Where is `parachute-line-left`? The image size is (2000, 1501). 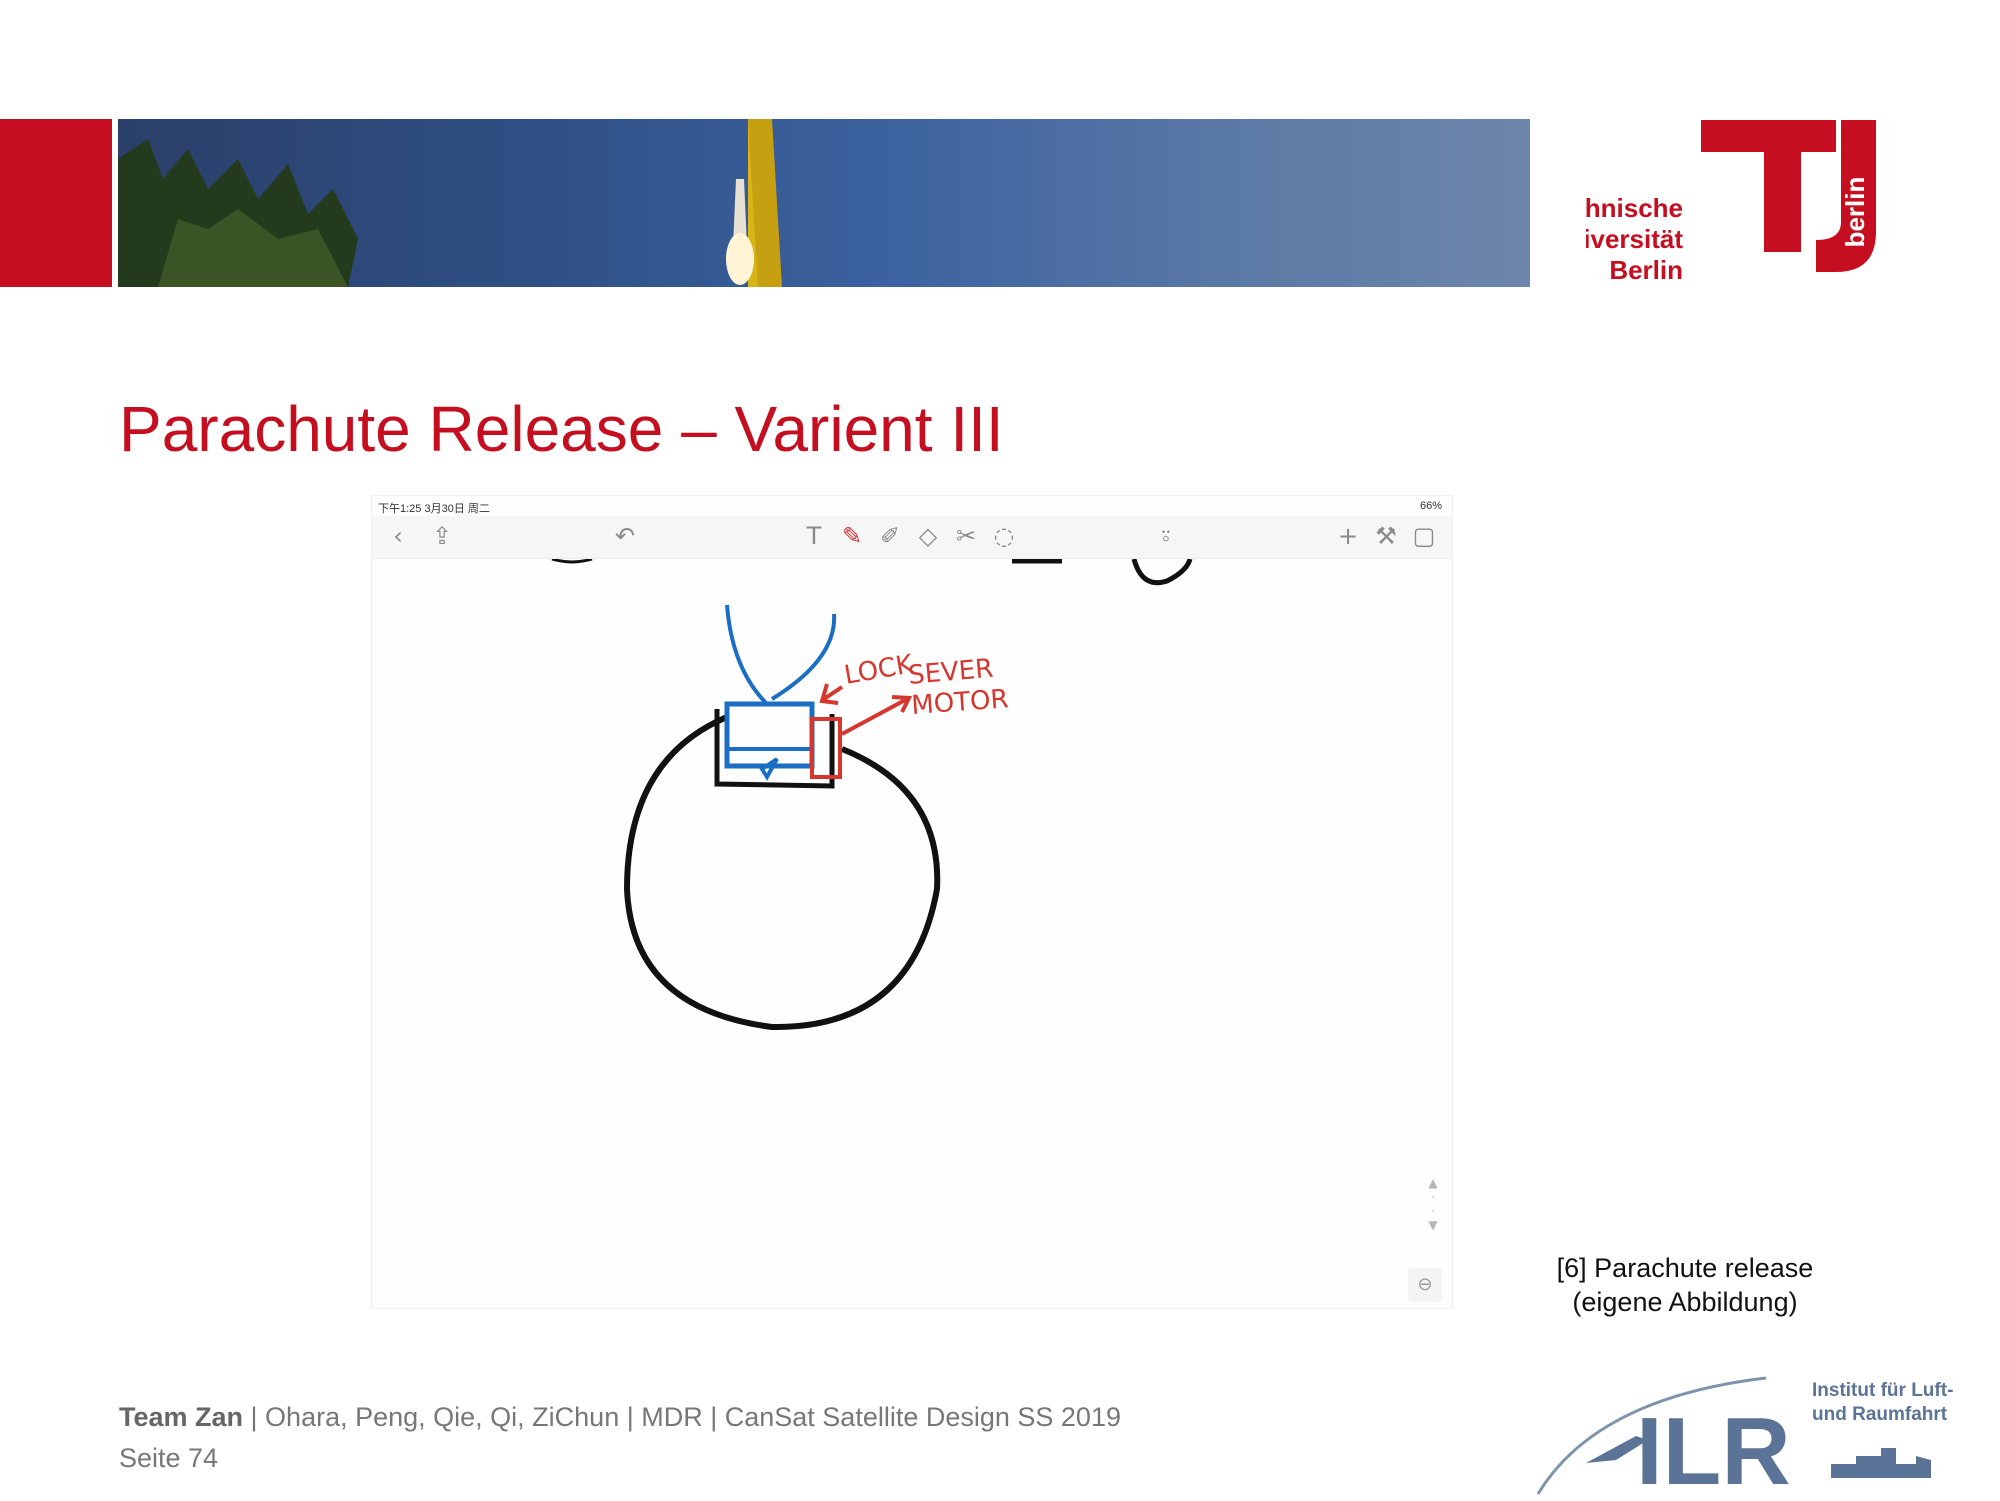
parachute-line-left is located at coordinates (747, 655).